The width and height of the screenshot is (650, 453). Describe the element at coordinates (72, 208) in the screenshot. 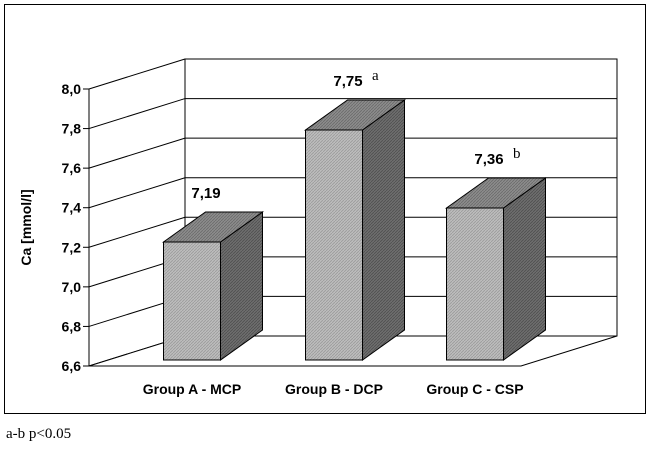

I see `y-tick-label: 7,4` at that location.